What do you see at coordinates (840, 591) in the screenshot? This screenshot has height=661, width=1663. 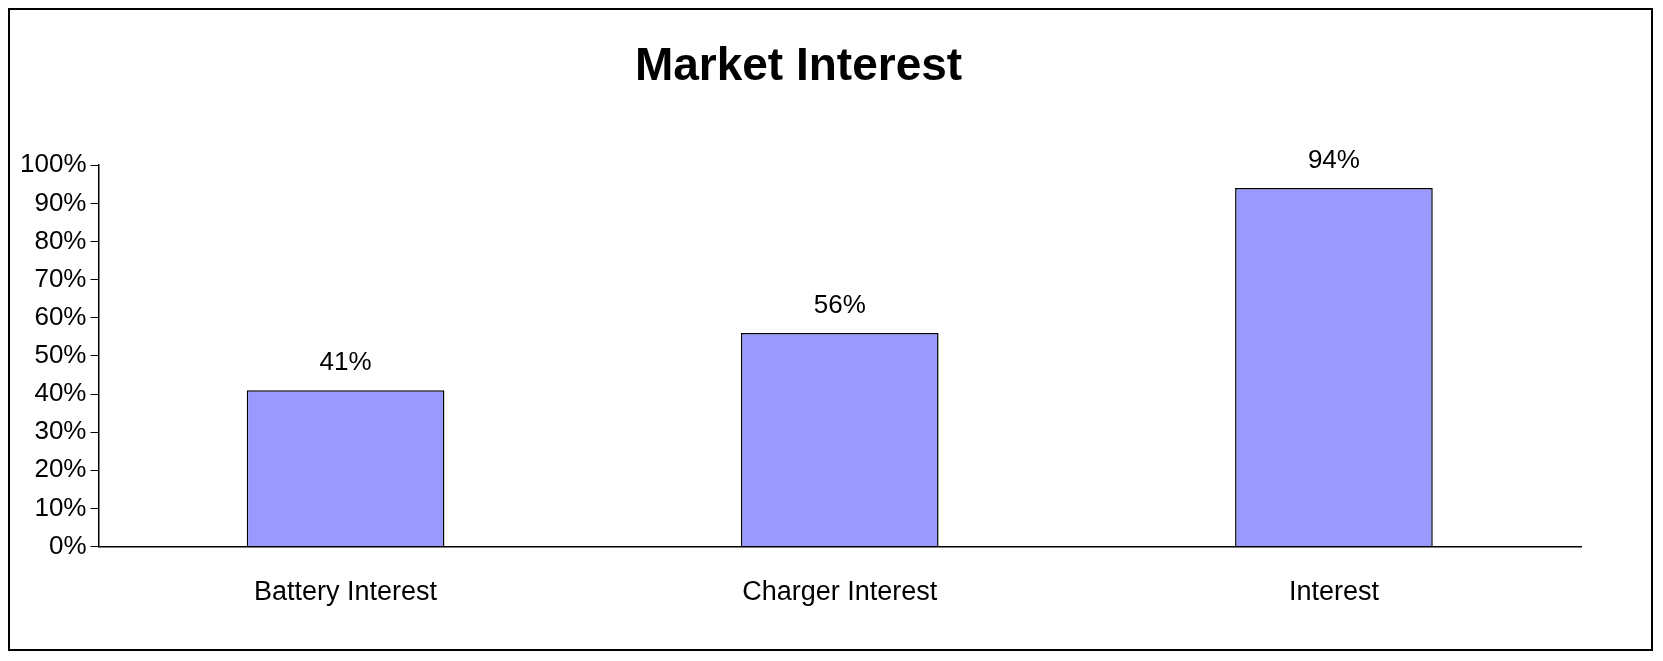 I see `x-tick-label: Charger Interest` at bounding box center [840, 591].